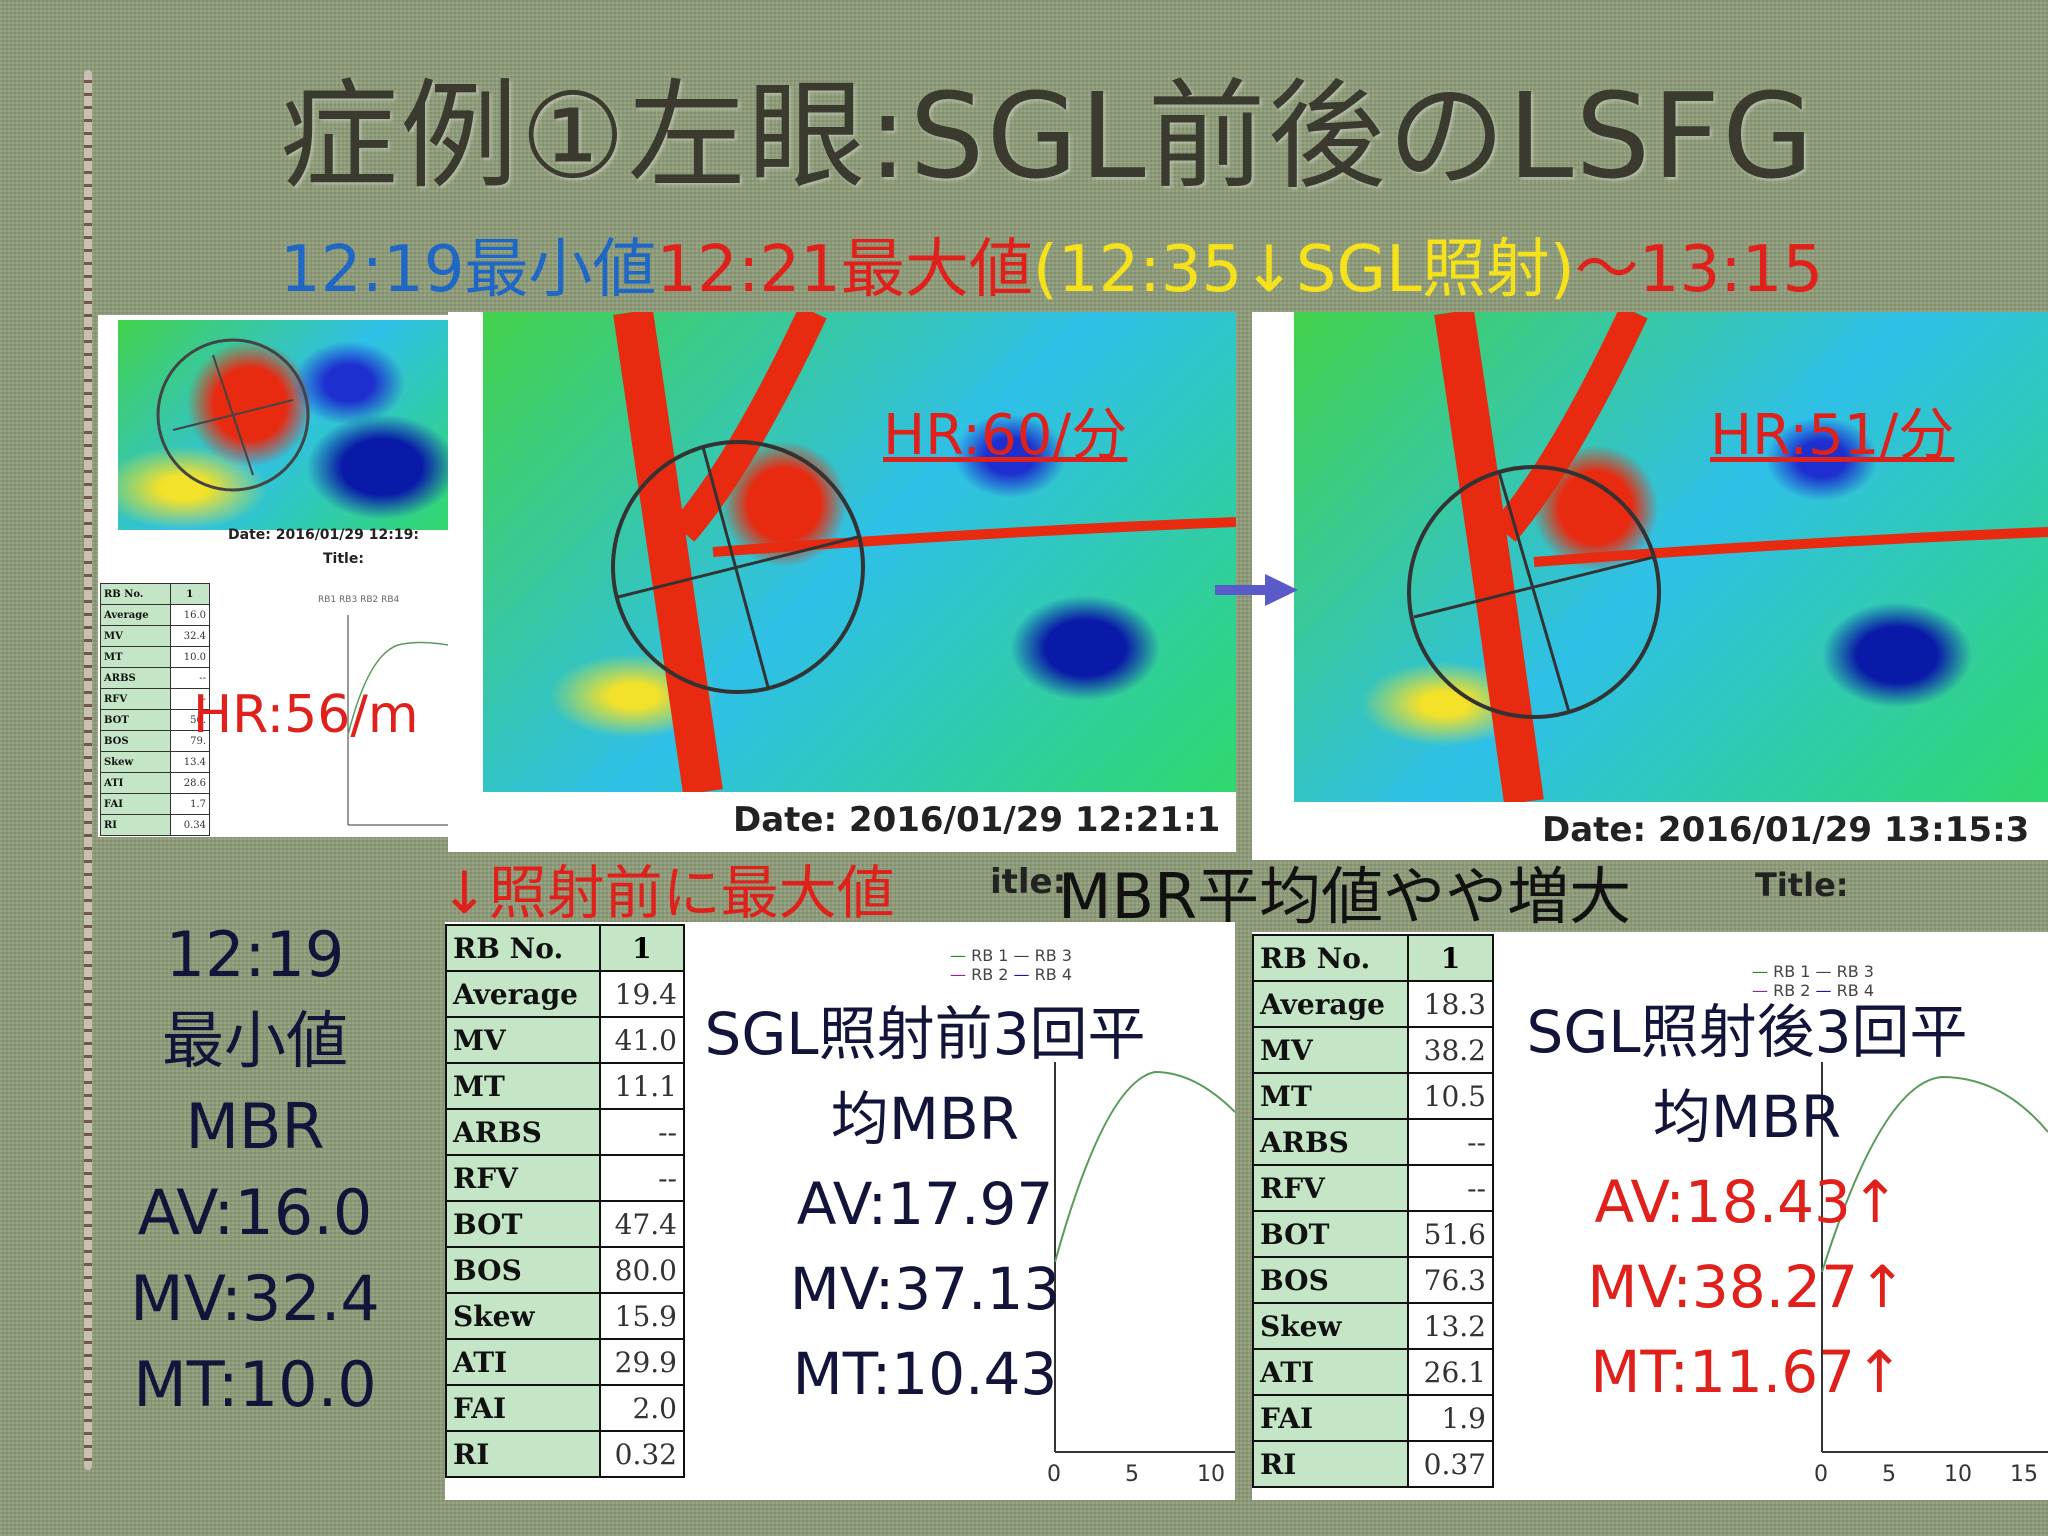 The height and width of the screenshot is (1536, 2048). I want to click on before-date: Date: 2016/01/29 12:21:1, so click(977, 820).